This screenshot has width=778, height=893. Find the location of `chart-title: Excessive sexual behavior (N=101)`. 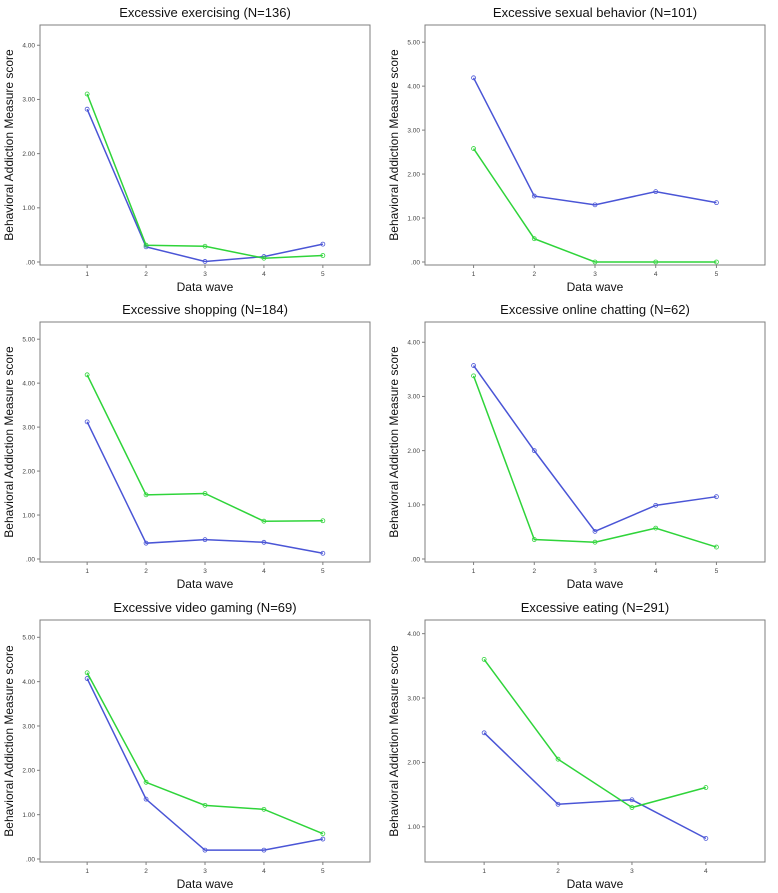

chart-title: Excessive sexual behavior (N=101) is located at coordinates (595, 12).